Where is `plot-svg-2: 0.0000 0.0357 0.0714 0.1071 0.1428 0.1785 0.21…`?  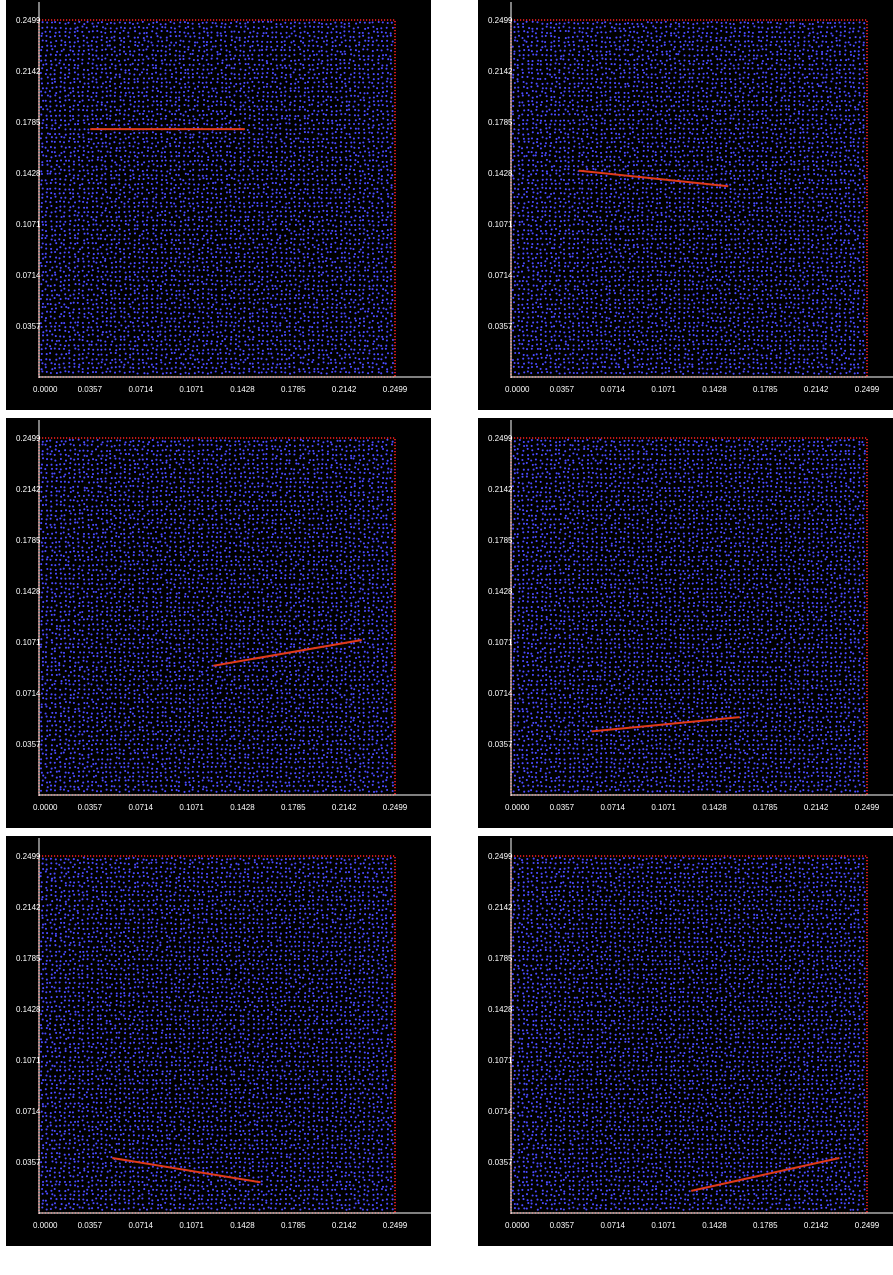
plot-svg-2: 0.0000 0.0357 0.0714 0.1071 0.1428 0.1785 0.21… is located at coordinates (690, 198).